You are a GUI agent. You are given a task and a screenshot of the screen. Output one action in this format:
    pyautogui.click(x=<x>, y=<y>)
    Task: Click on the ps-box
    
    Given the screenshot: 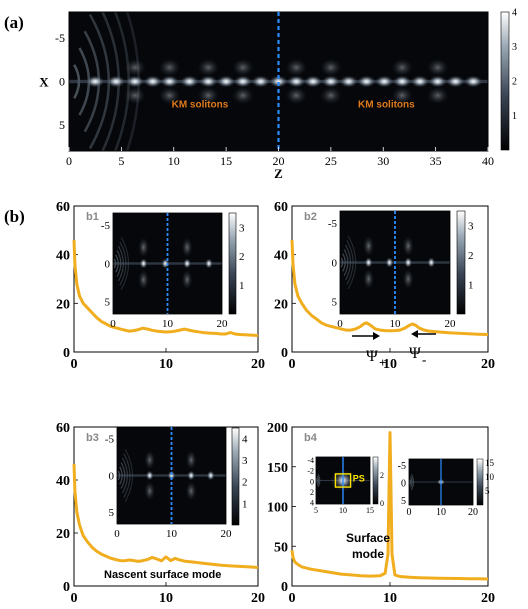 What is the action you would take?
    pyautogui.click(x=343, y=480)
    